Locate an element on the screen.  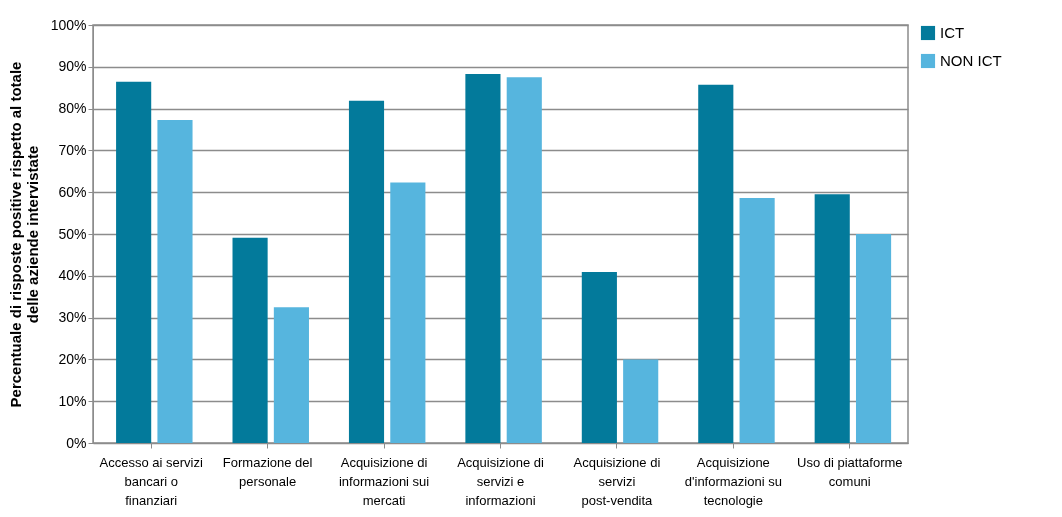
y-tick-label: 50% is located at coordinates (72, 233).